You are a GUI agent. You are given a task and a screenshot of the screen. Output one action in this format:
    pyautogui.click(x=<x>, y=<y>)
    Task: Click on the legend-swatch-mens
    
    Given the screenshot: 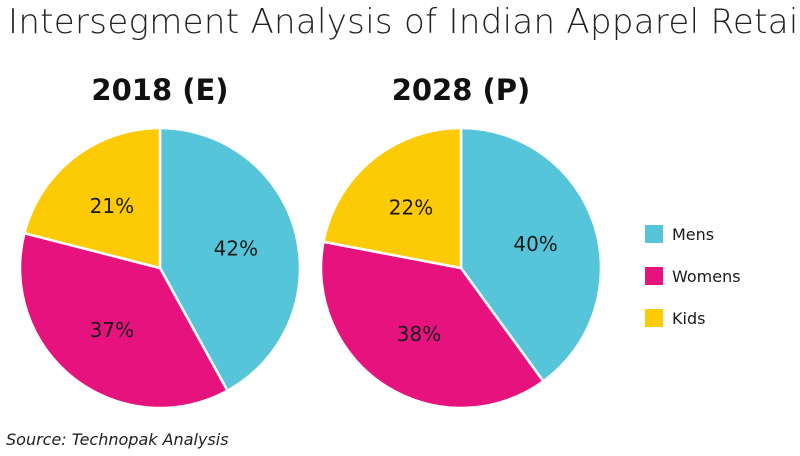 What is the action you would take?
    pyautogui.click(x=654, y=234)
    